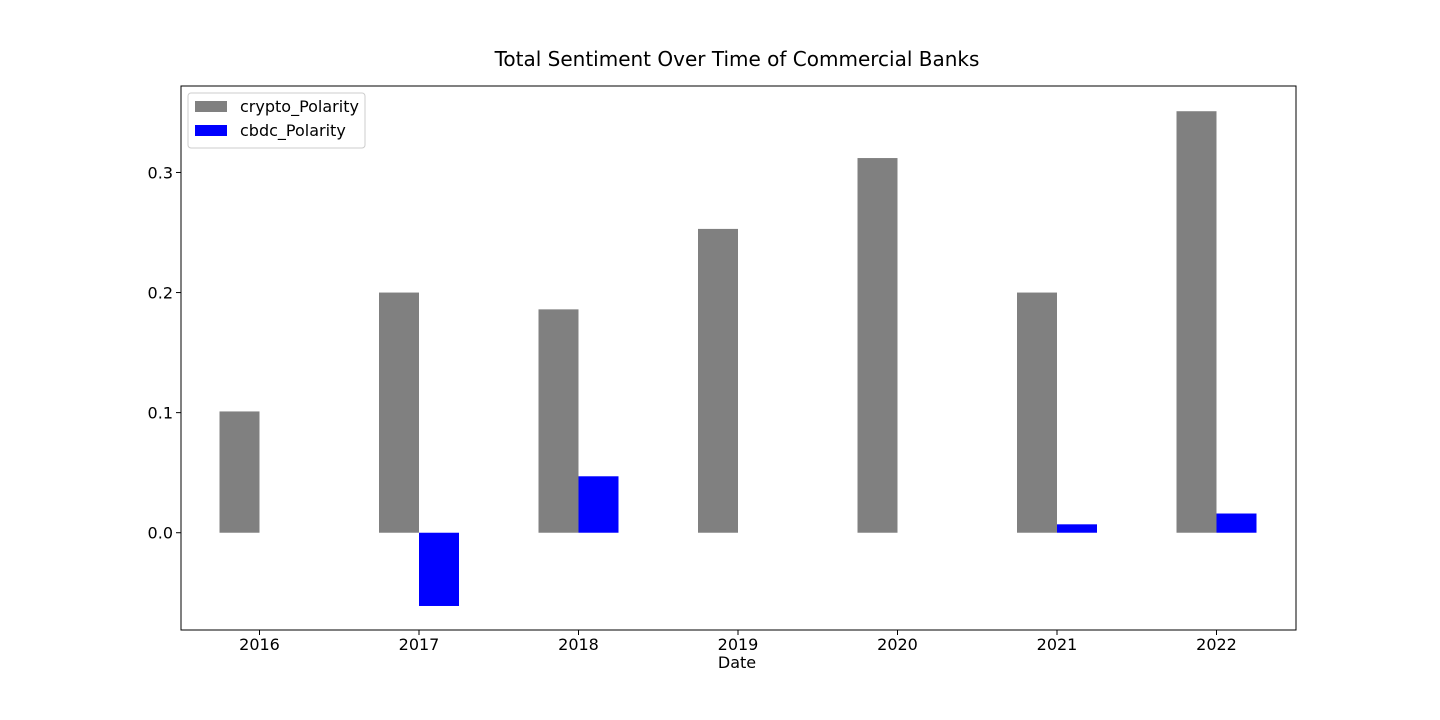 The image size is (1440, 720). I want to click on bar-crypto_Polarity-2016, so click(239, 472).